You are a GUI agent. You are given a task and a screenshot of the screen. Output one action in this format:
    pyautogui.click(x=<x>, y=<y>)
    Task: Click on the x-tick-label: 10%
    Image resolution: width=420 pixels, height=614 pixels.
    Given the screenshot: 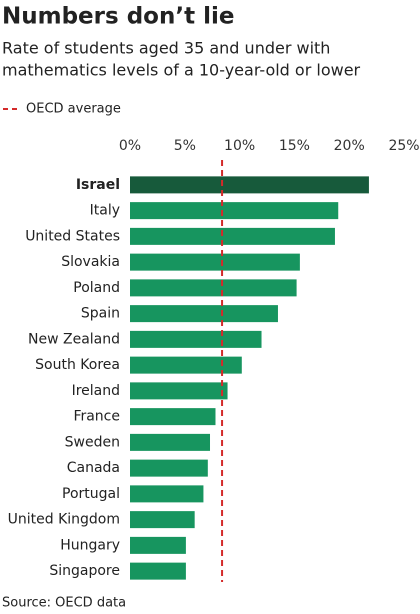 What is the action you would take?
    pyautogui.click(x=239, y=146)
    